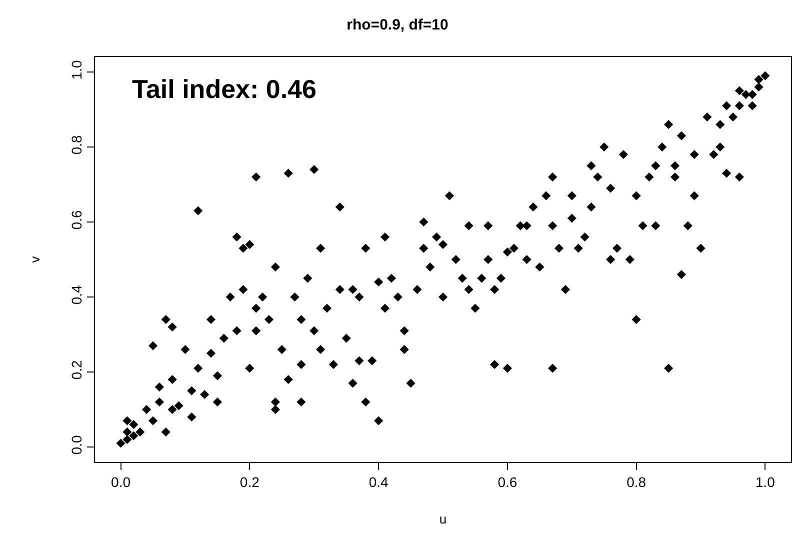  Describe the element at coordinates (224, 89) in the screenshot. I see `annotation: Tail index: 0.46` at that location.